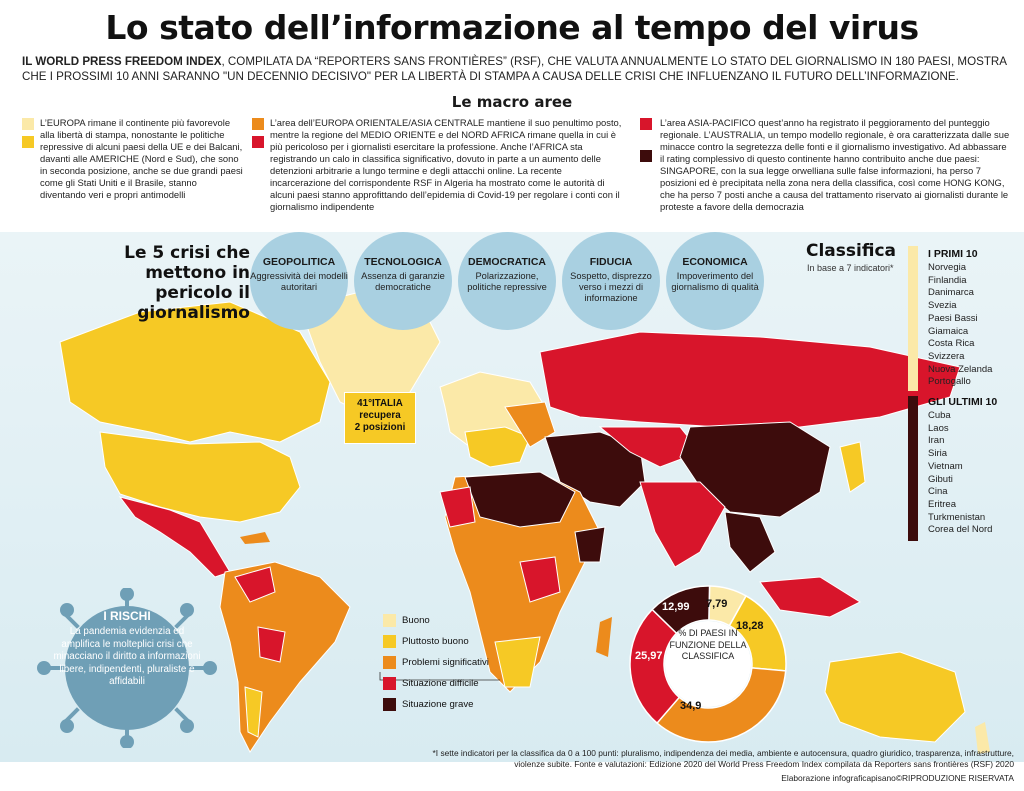  Describe the element at coordinates (939, 415) in the screenshot. I see `list-item: Cuba` at that location.